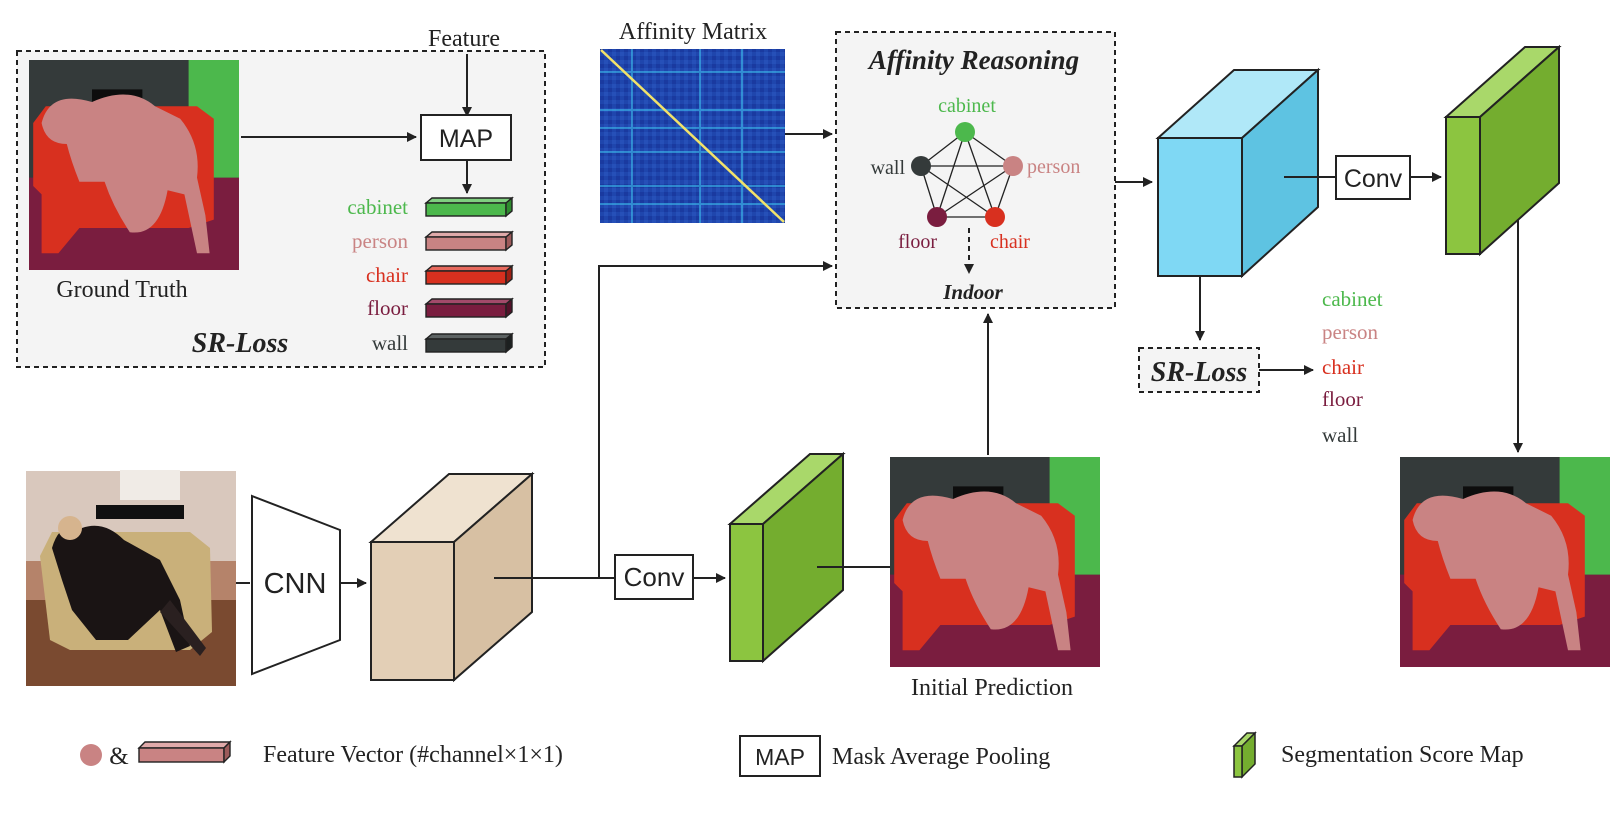 The height and width of the screenshot is (821, 1614). I want to click on sr-loss-right: SR-Loss cabinet person chair floor wall, so click(1260, 367).